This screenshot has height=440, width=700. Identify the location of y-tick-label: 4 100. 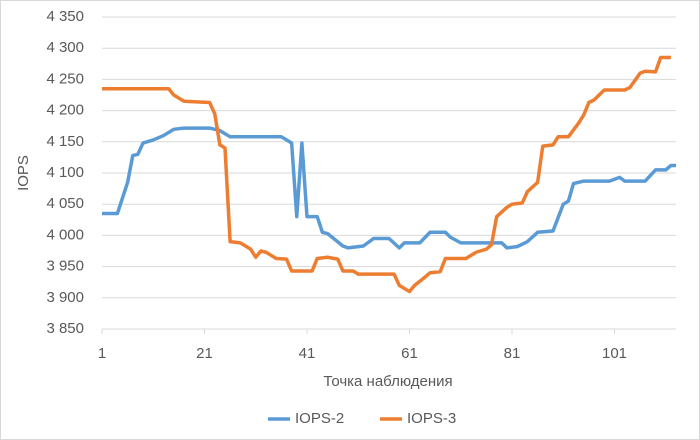
(65, 172).